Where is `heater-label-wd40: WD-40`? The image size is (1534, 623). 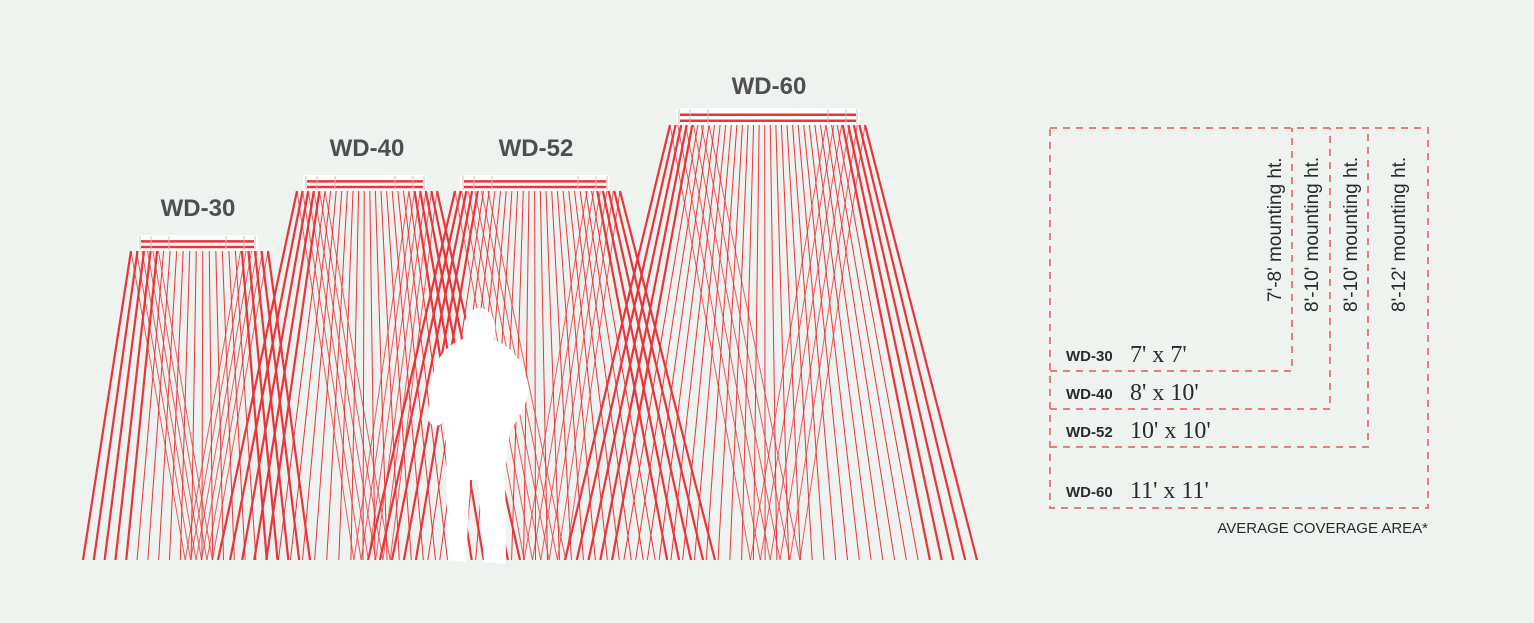 heater-label-wd40: WD-40 is located at coordinates (367, 148).